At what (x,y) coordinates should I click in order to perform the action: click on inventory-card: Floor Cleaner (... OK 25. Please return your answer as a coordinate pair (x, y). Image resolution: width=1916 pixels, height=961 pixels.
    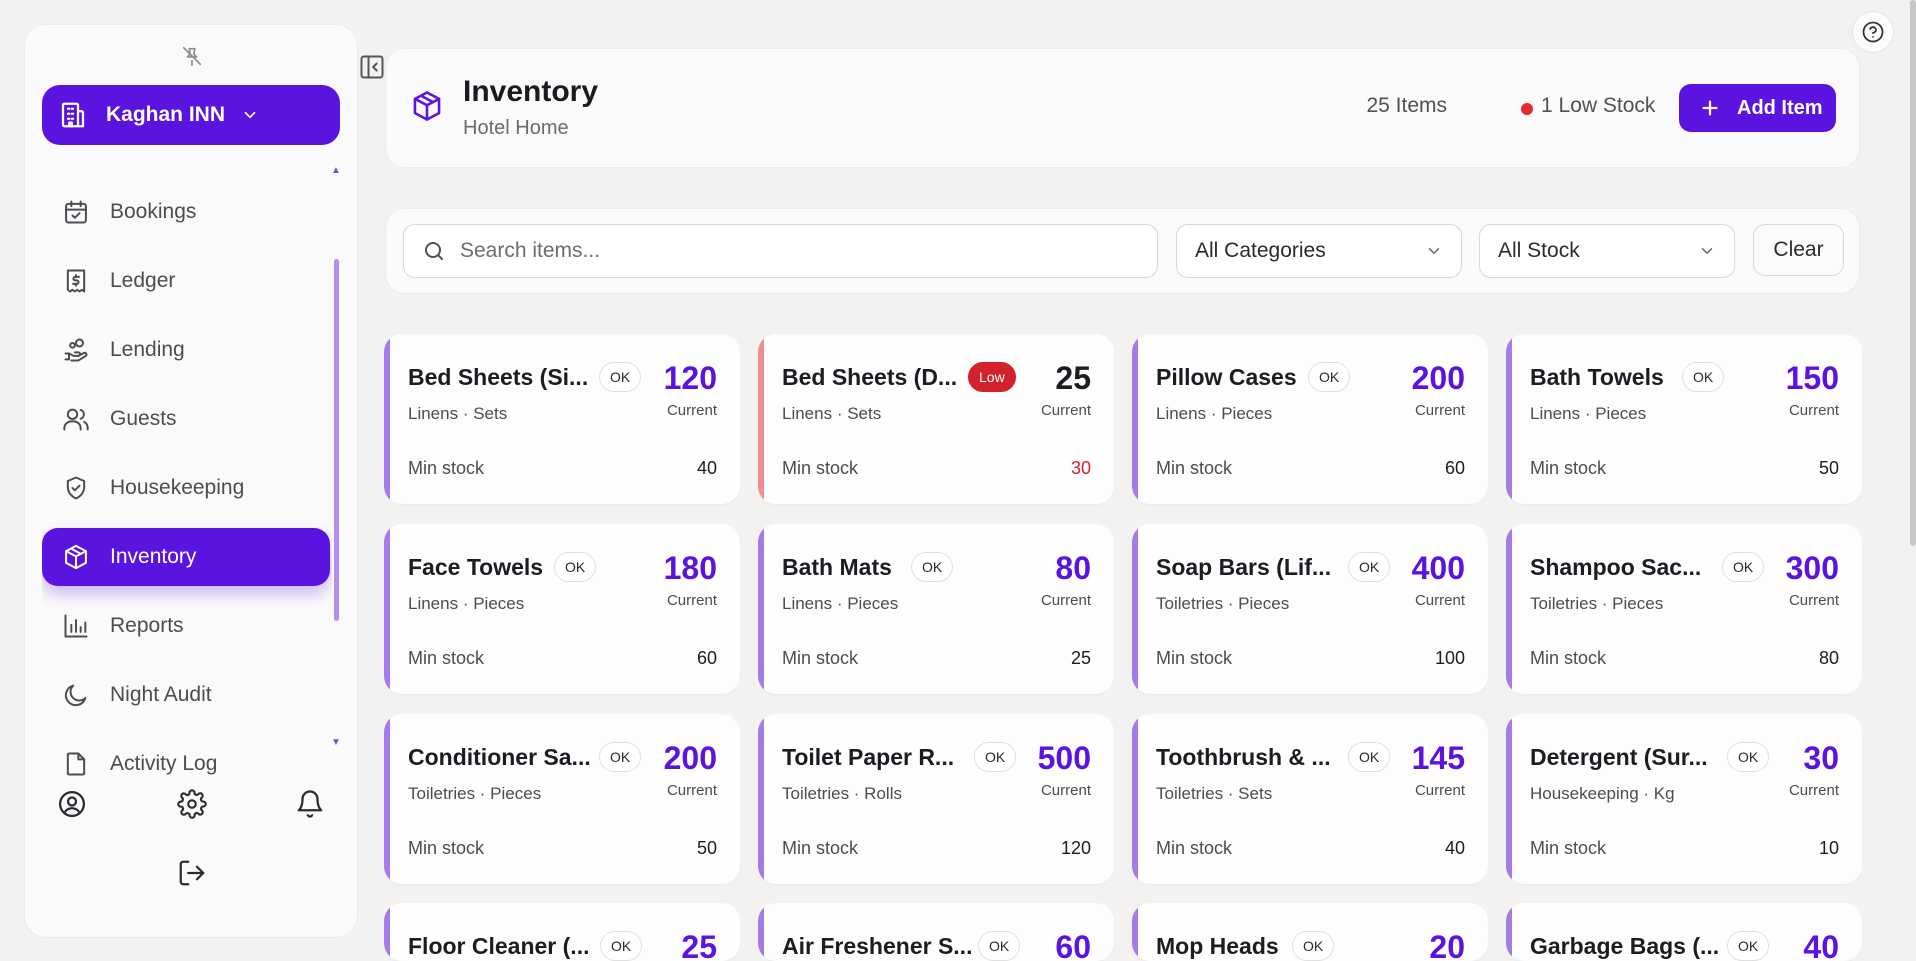
    Looking at the image, I should click on (562, 932).